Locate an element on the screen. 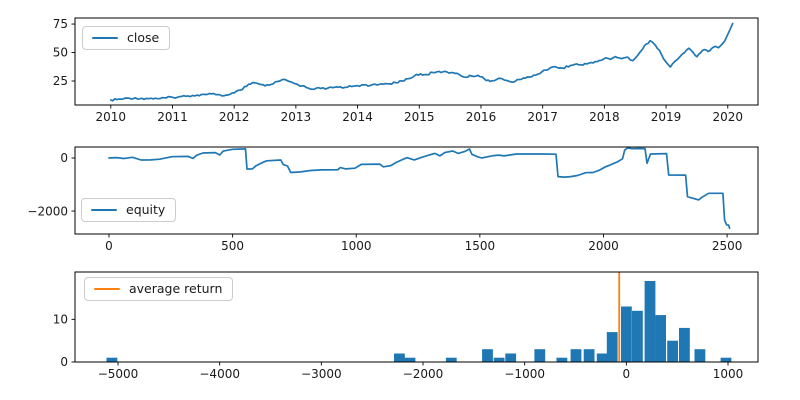 The image size is (800, 400). y-tick-label: 75 is located at coordinates (60, 24).